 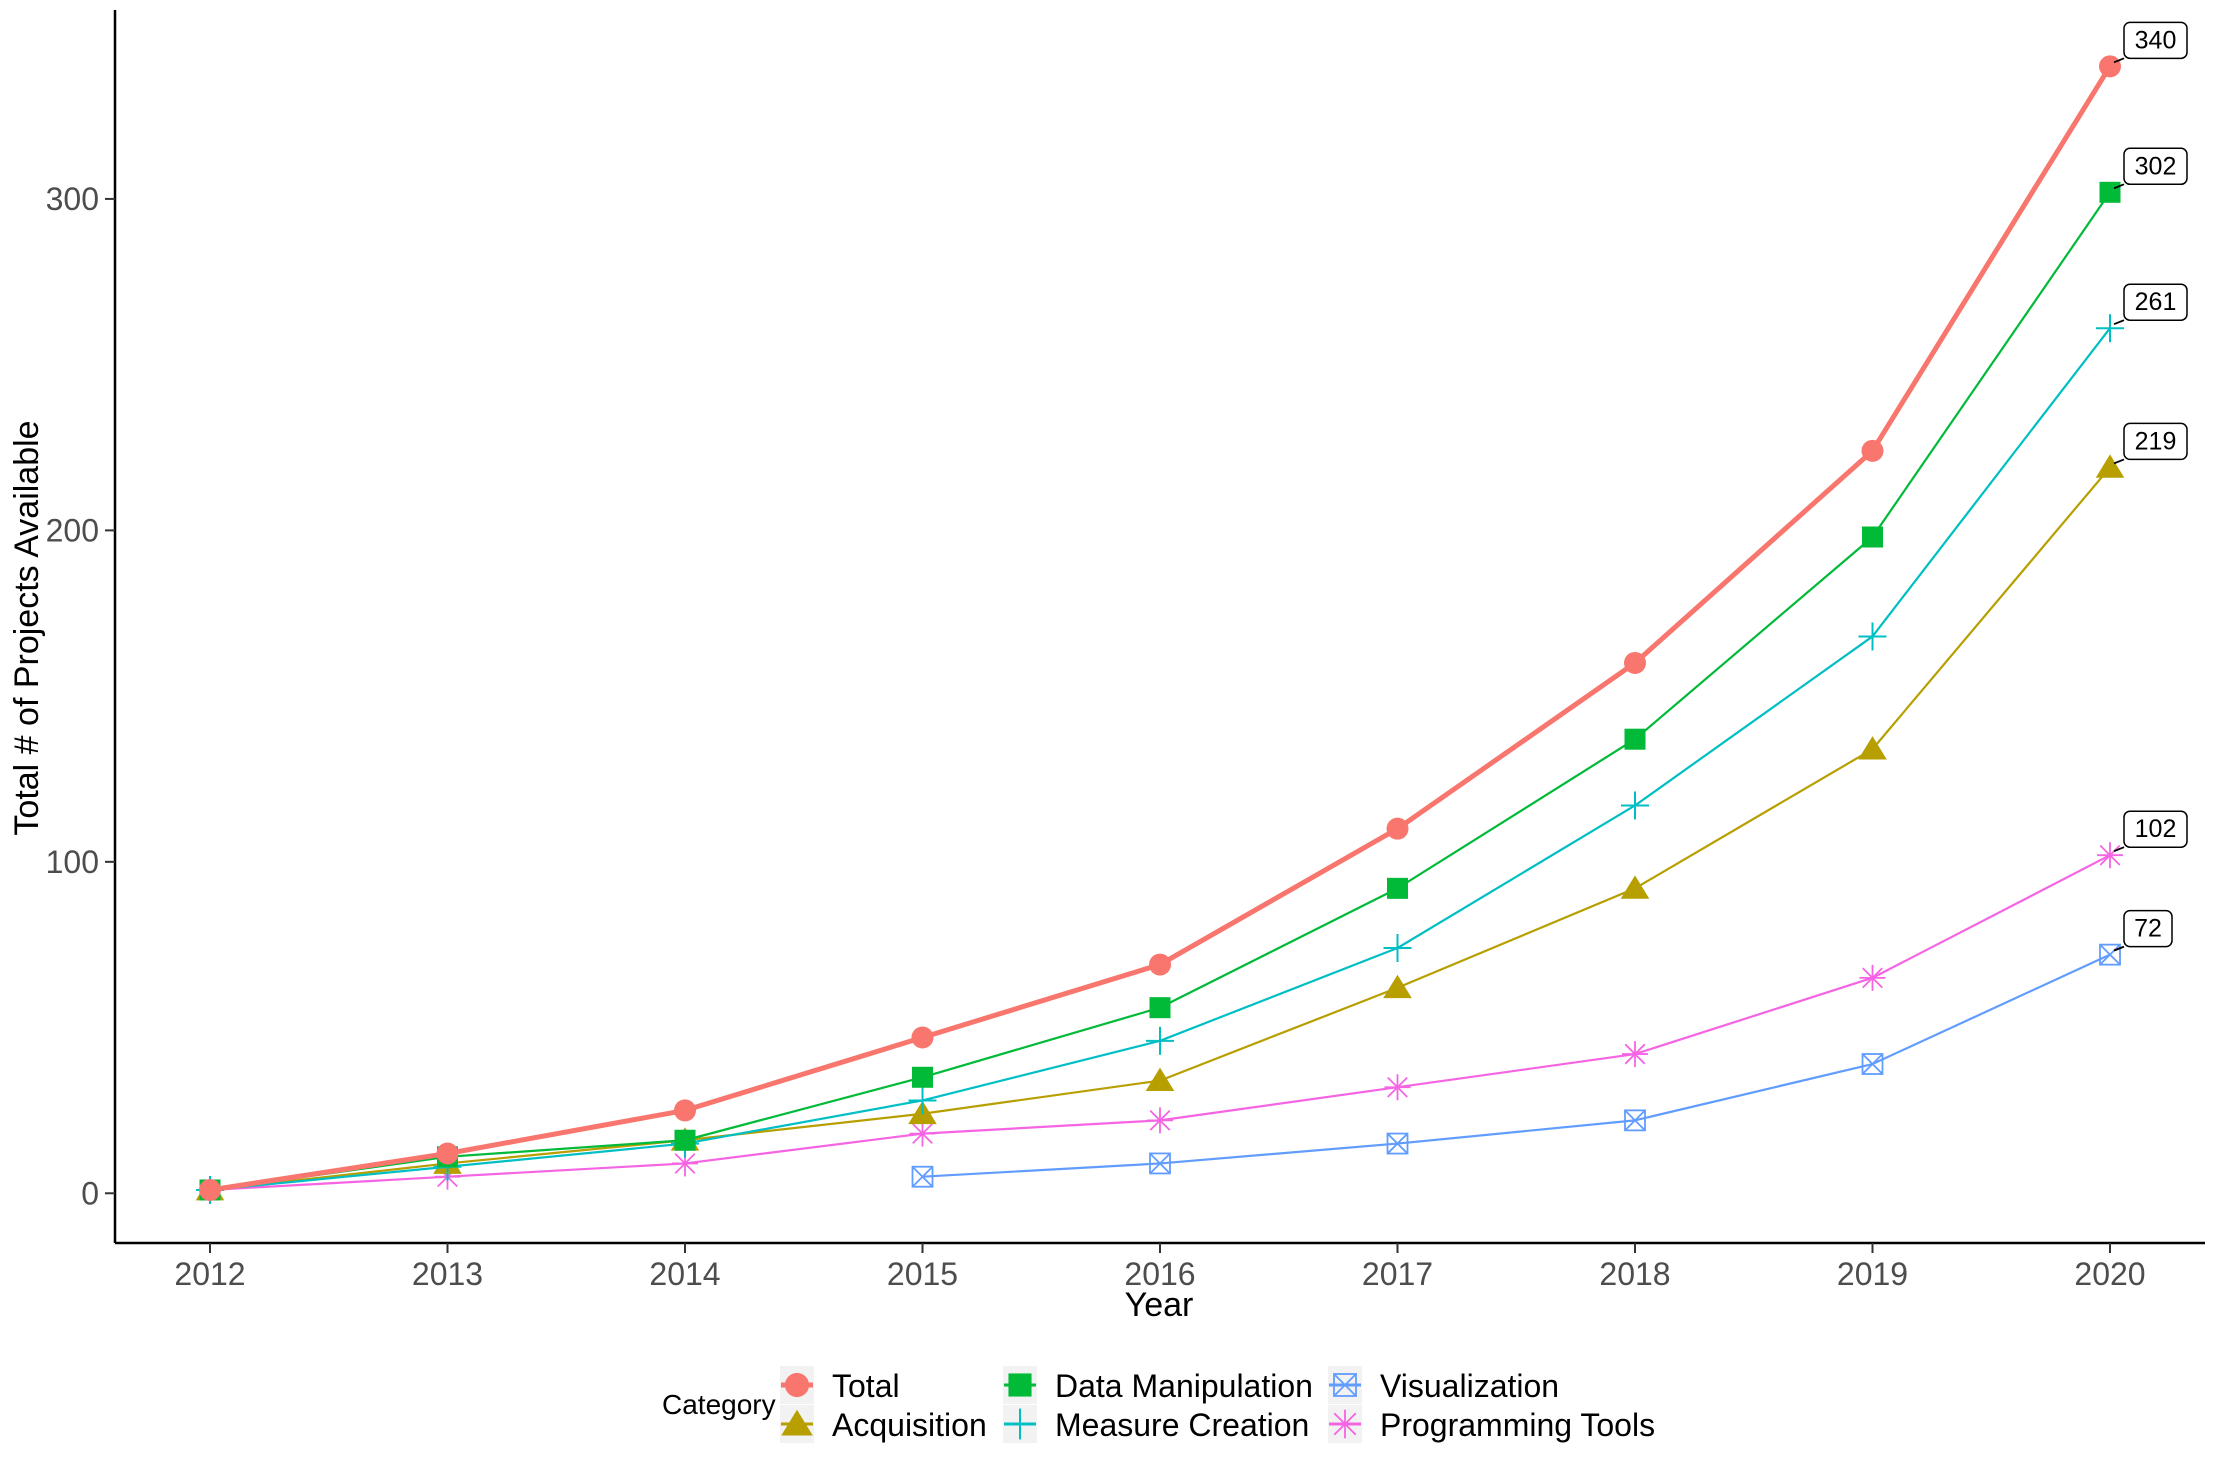 What do you see at coordinates (72, 199) in the screenshot?
I see `y-tick-label: 300` at bounding box center [72, 199].